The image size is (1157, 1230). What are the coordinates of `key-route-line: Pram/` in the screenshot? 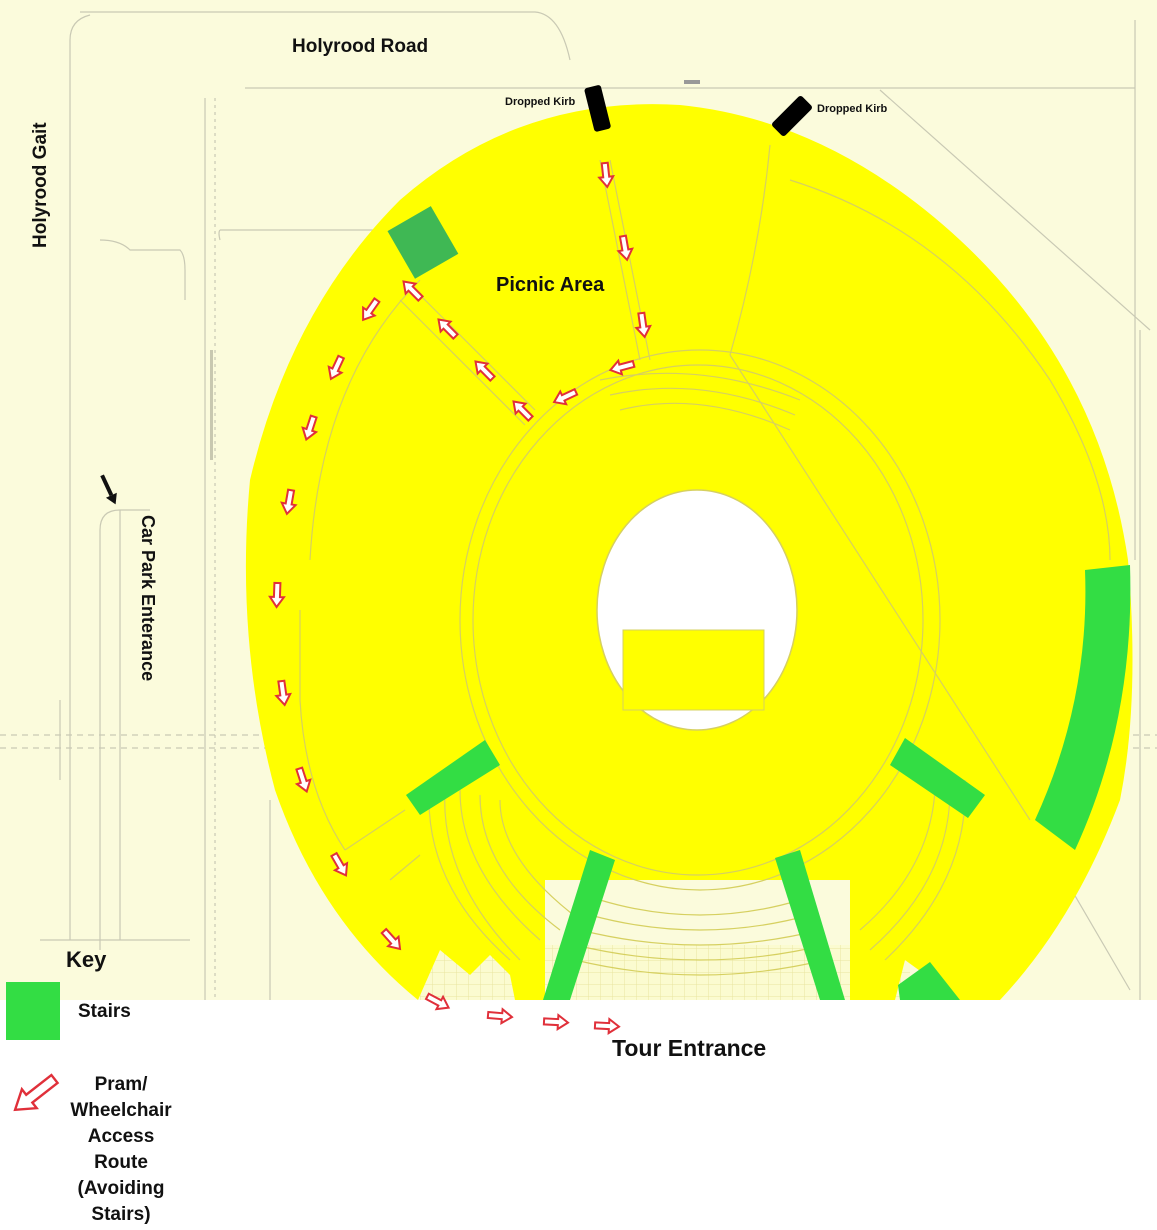 It's located at (121, 1084).